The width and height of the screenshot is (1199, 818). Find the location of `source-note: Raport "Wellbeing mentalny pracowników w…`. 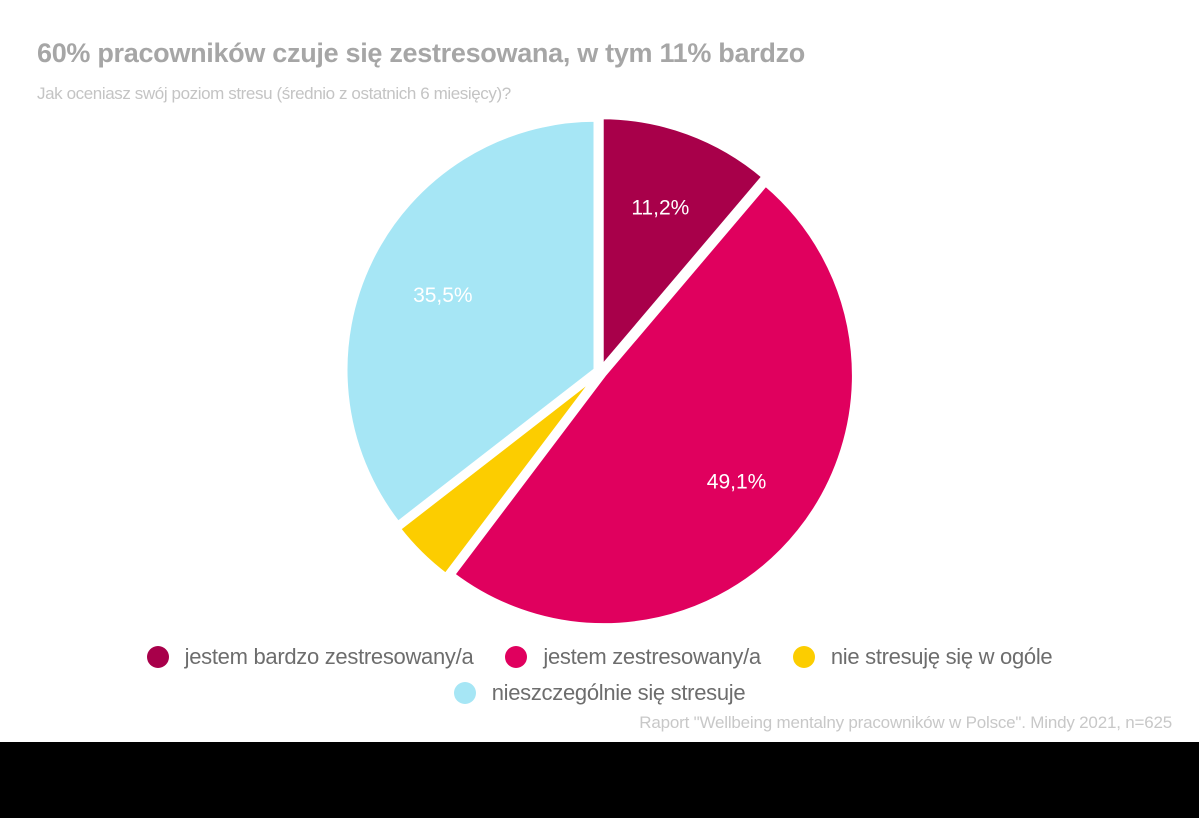

source-note: Raport "Wellbeing mentalny pracowników w… is located at coordinates (905, 722).